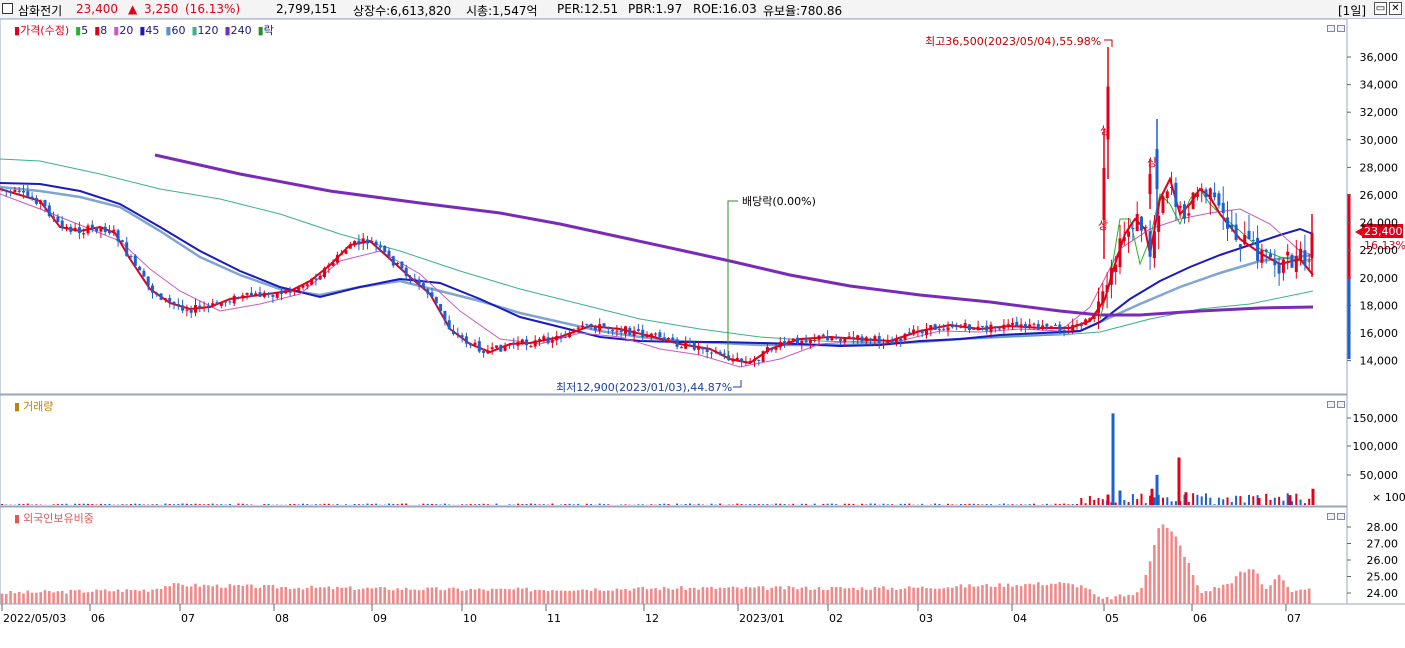 This screenshot has height=648, width=1405. I want to click on legend-item-6: ▮120, so click(205, 30).